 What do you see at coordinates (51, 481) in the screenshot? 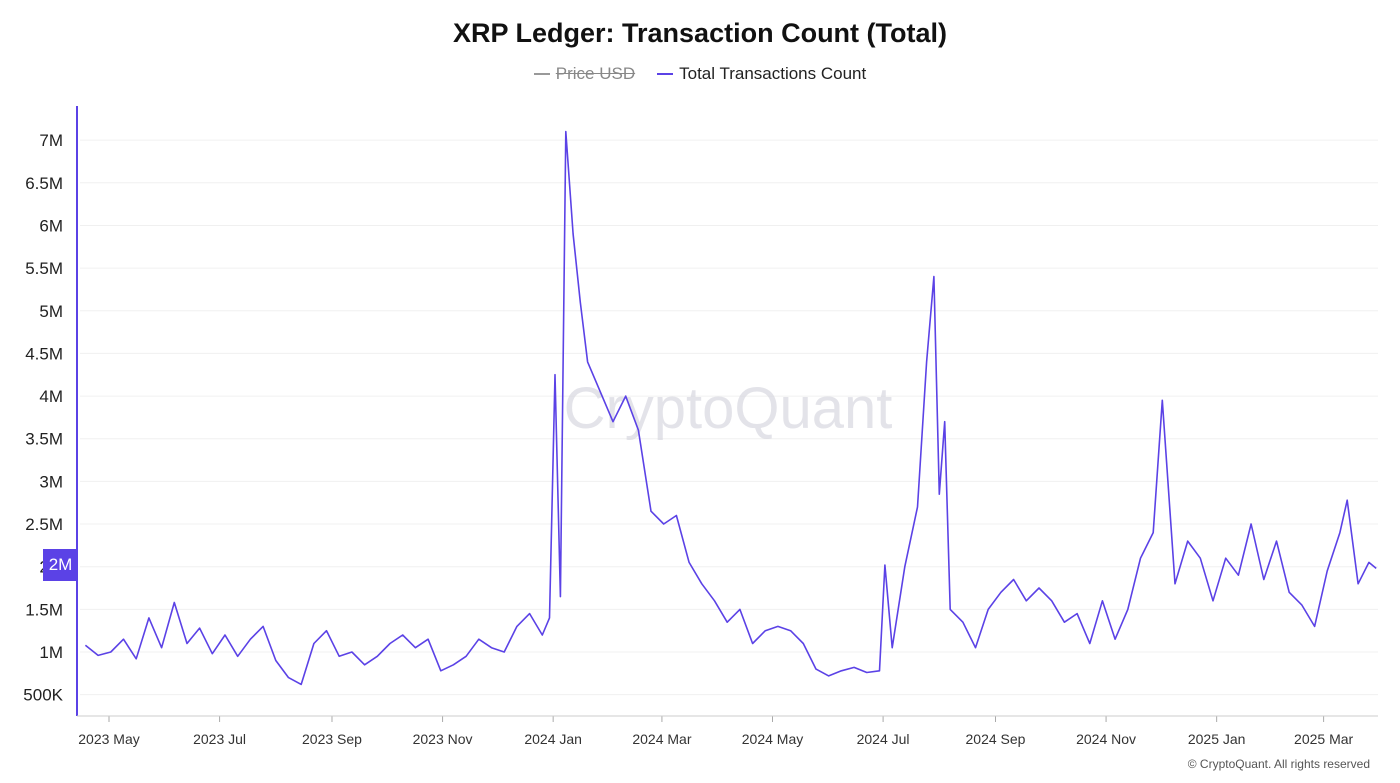
I see `y-tick-label: 3M` at bounding box center [51, 481].